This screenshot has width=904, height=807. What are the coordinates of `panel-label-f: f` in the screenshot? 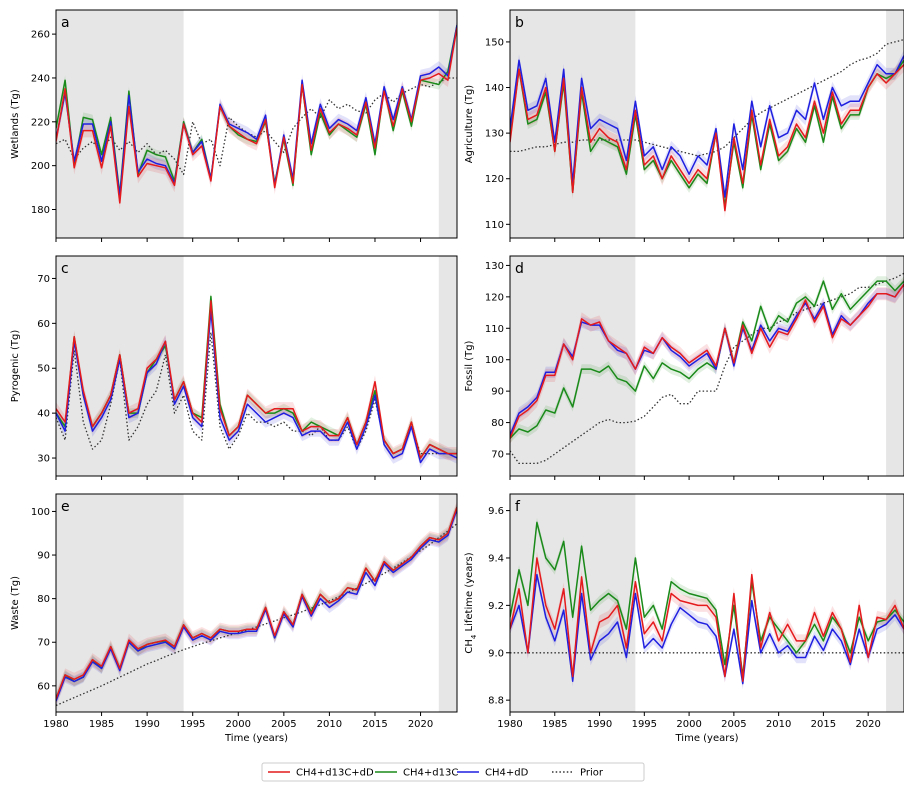 It's located at (518, 507).